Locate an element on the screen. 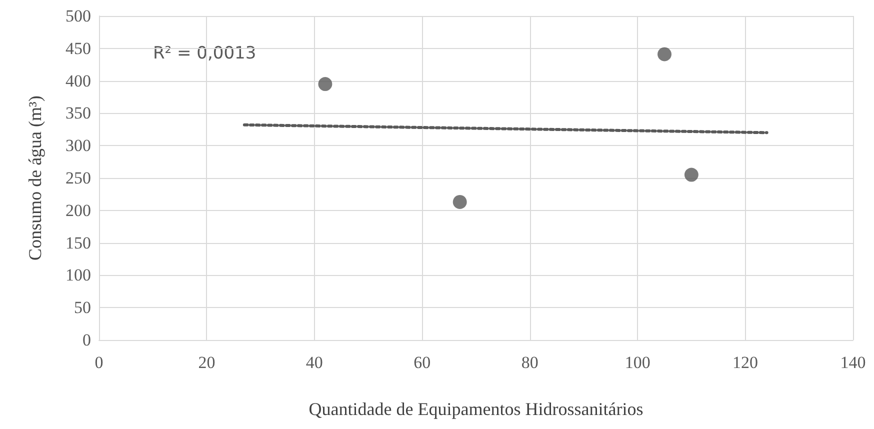 Image resolution: width=874 pixels, height=429 pixels. y-tick-label: 200 is located at coordinates (78, 210).